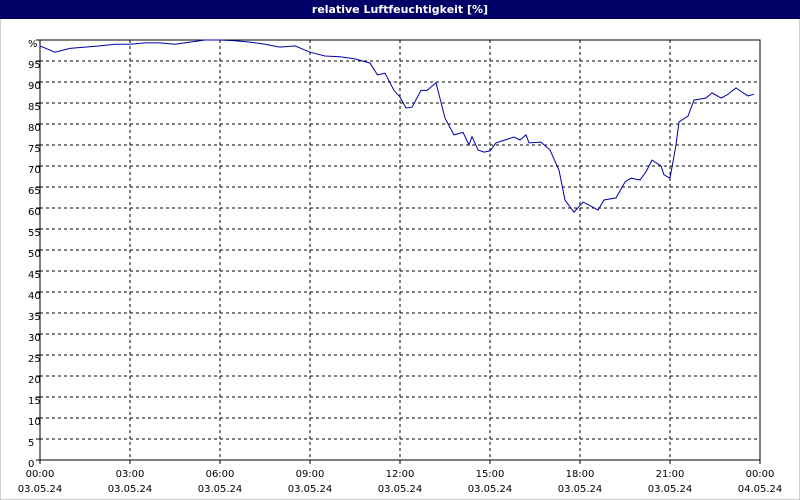 This screenshot has height=500, width=800. What do you see at coordinates (400, 474) in the screenshot?
I see `x-tick-label: 12:00` at bounding box center [400, 474].